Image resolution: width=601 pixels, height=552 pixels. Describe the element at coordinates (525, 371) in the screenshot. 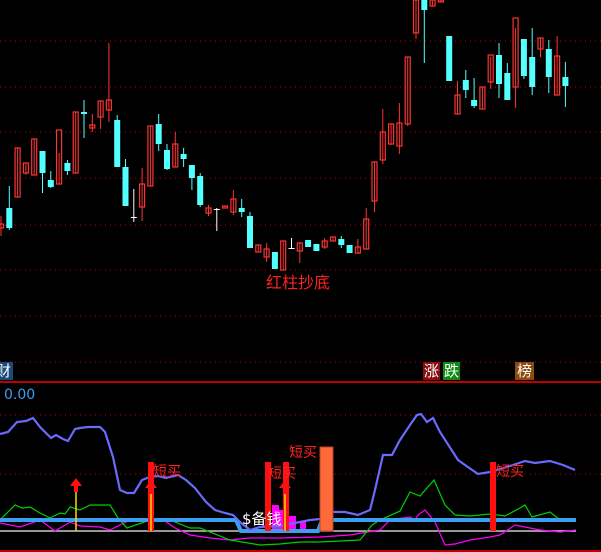

I see `badge-rank: 榜` at that location.